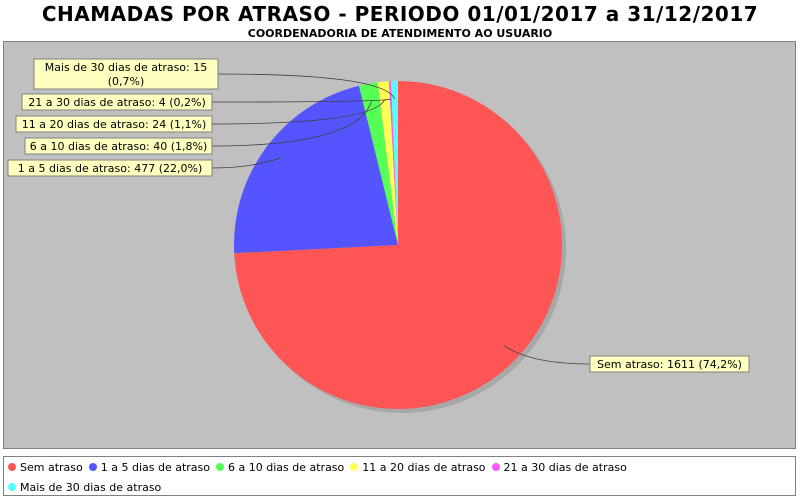 The image size is (800, 500). I want to click on callout-text: Sem atraso: 1611 (74,2%), so click(669, 364).